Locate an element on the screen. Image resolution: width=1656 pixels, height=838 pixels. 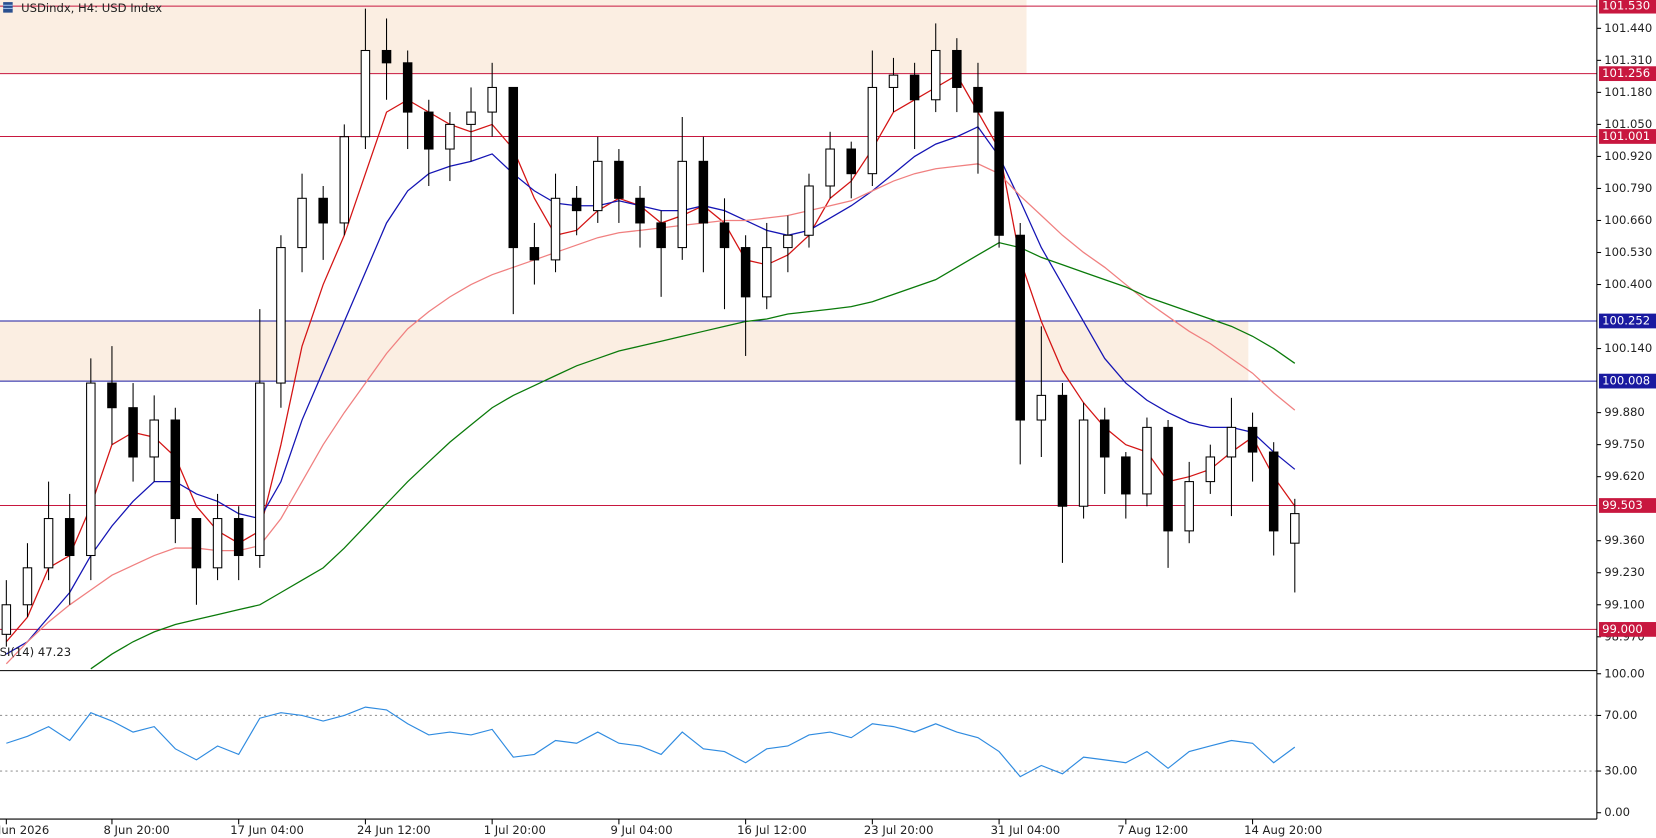
y-tick-label: 100.400 is located at coordinates (1628, 284).